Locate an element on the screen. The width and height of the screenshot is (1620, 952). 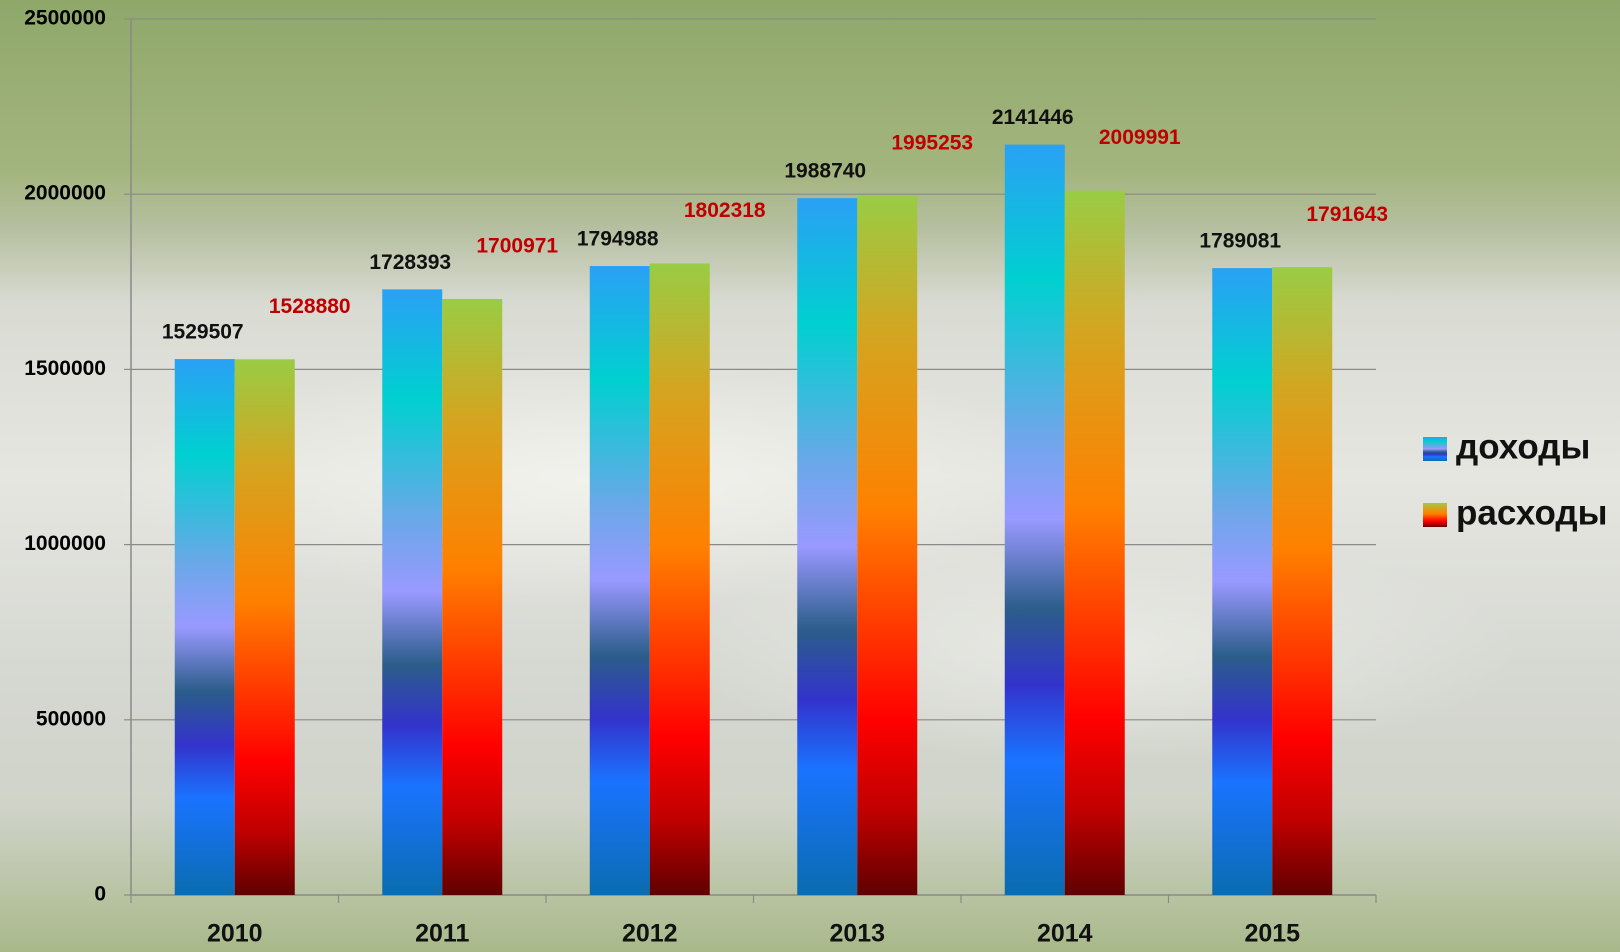
data-label: 1791643 is located at coordinates (1347, 214).